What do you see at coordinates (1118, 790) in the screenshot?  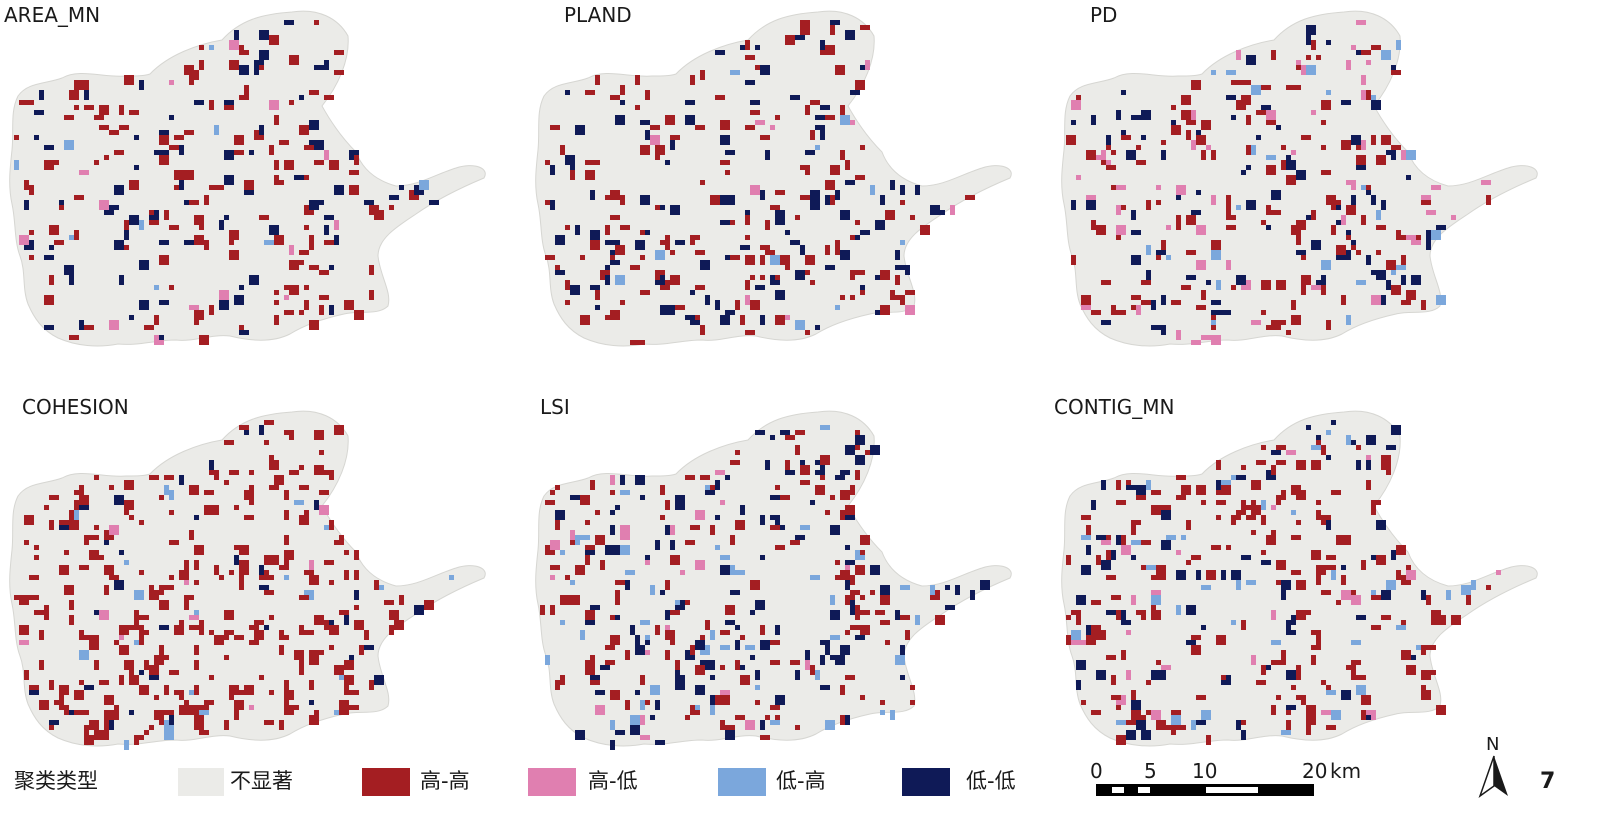 I see `scale-bar-segment` at bounding box center [1118, 790].